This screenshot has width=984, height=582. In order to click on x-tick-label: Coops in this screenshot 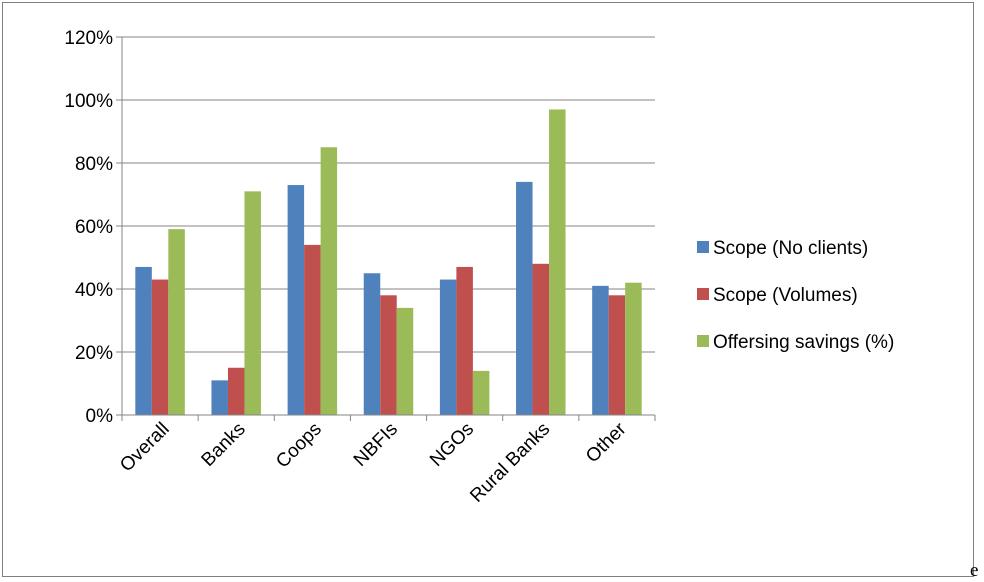, I will do `click(299, 446)`.